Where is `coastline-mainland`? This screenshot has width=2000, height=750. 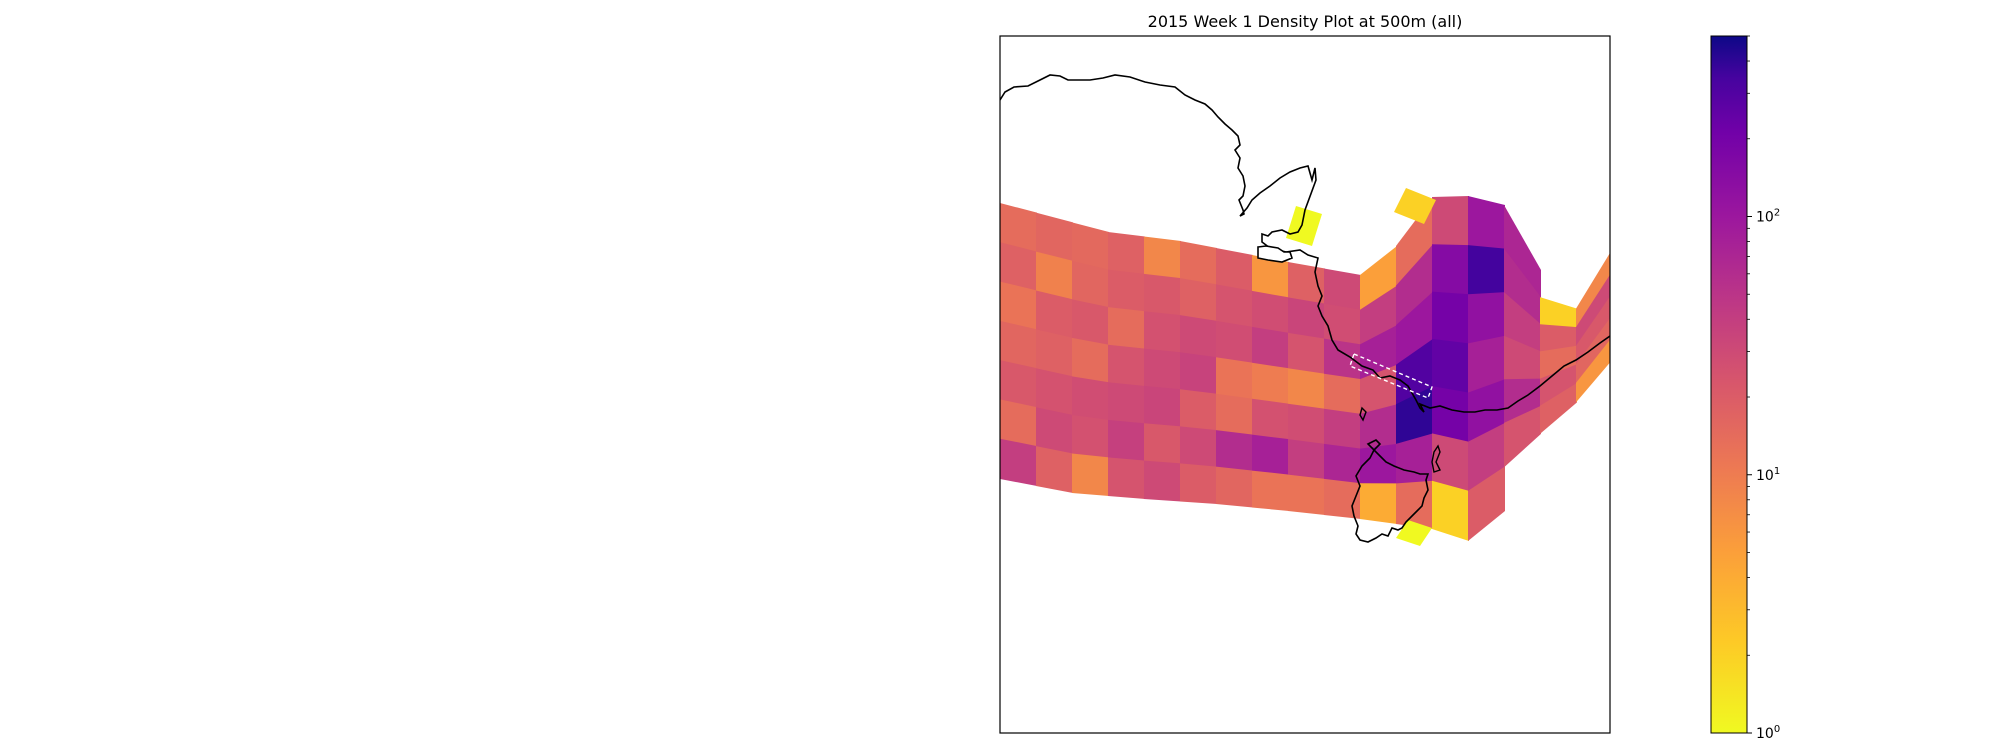 coastline-mainland is located at coordinates (1305, 243).